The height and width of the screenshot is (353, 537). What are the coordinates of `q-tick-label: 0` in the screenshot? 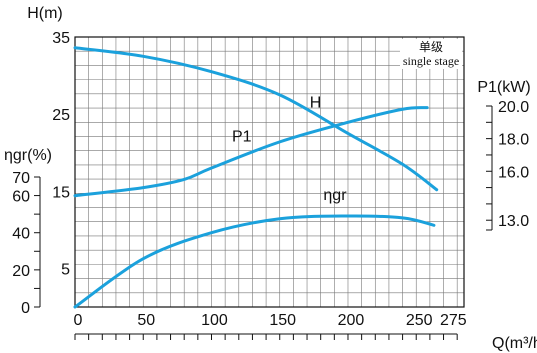 It's located at (78, 320).